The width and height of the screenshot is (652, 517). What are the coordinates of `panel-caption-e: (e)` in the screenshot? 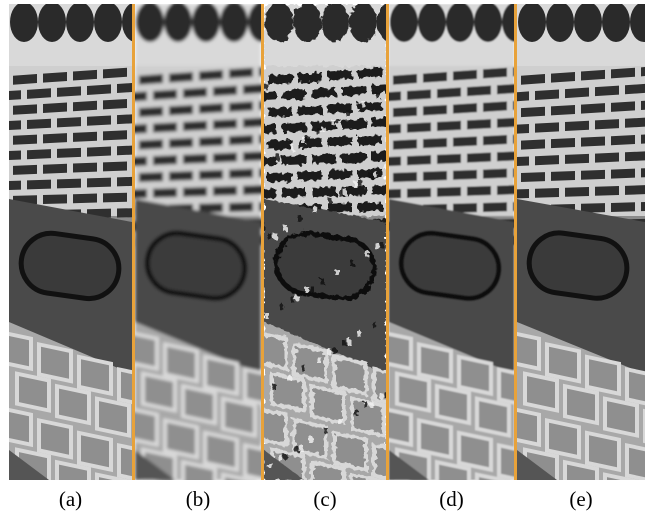 It's located at (581, 499).